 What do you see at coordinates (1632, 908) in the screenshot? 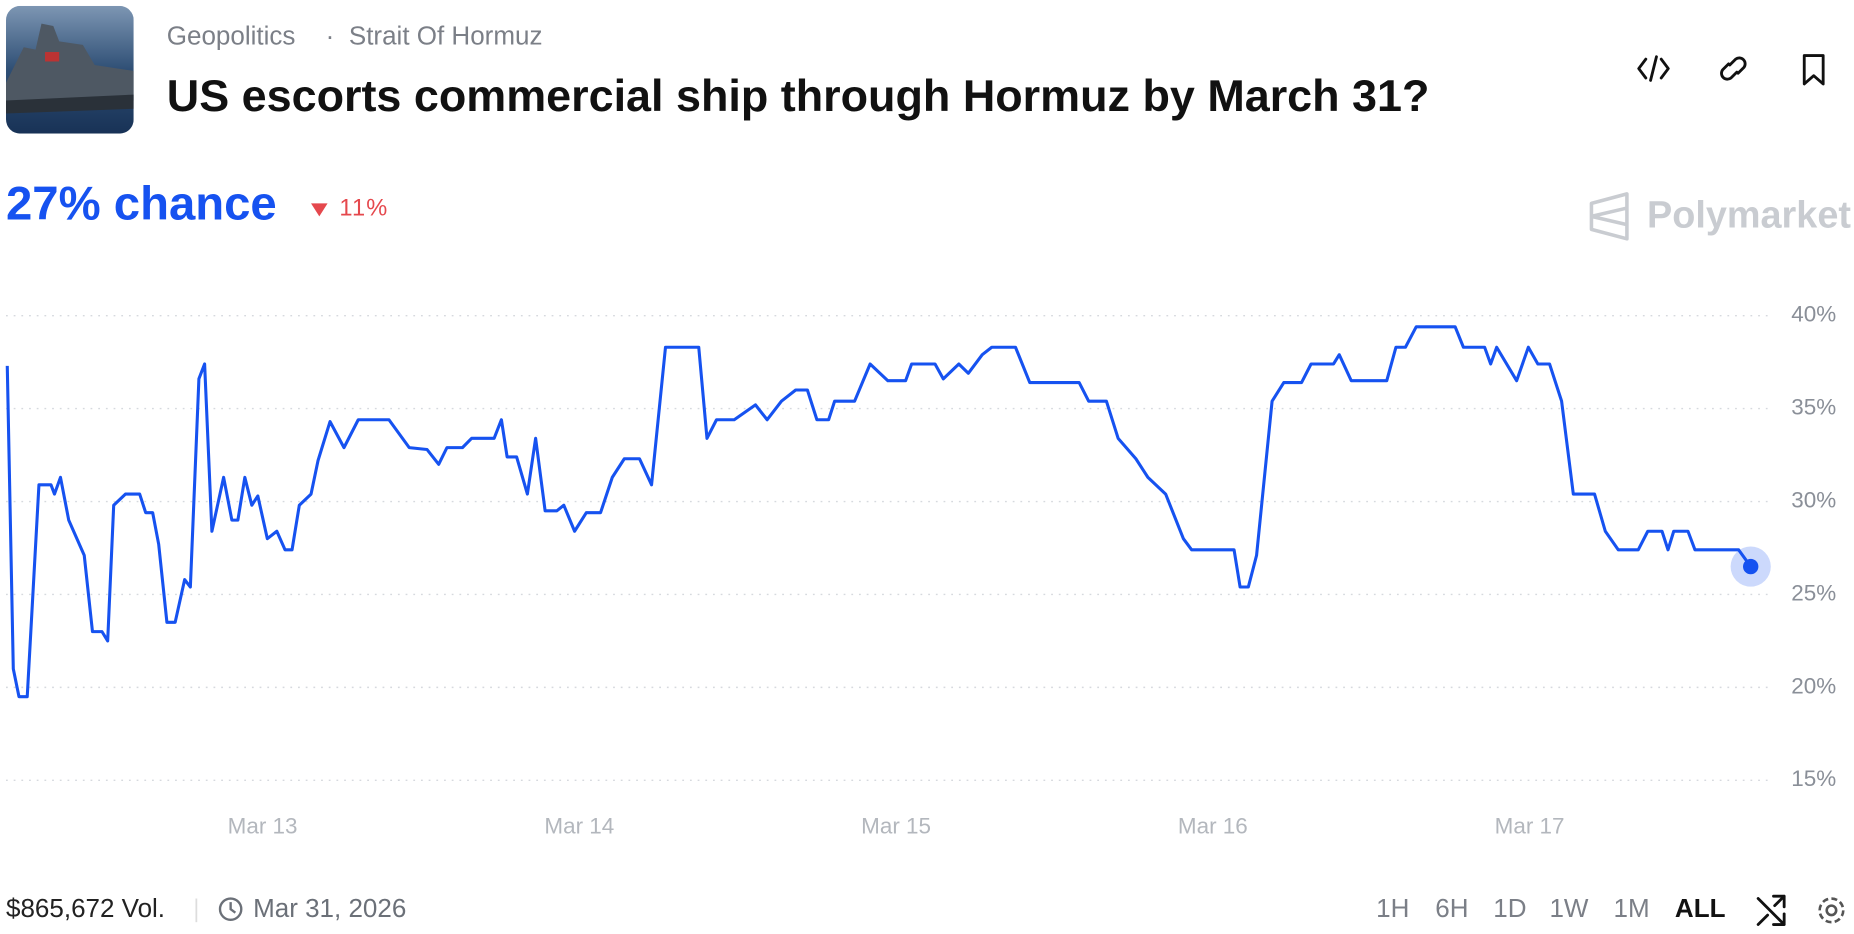
I see `range-button: 1M` at bounding box center [1632, 908].